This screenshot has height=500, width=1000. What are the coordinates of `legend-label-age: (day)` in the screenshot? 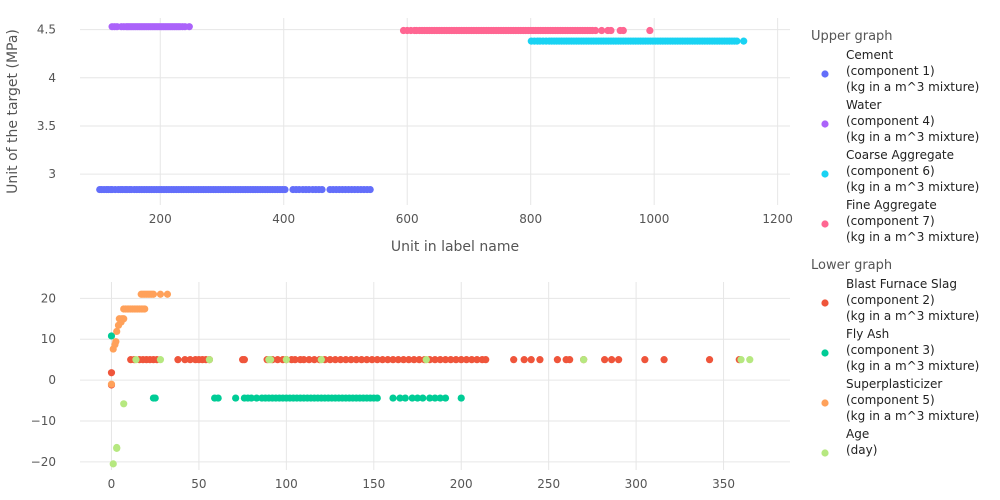 It's located at (861, 450).